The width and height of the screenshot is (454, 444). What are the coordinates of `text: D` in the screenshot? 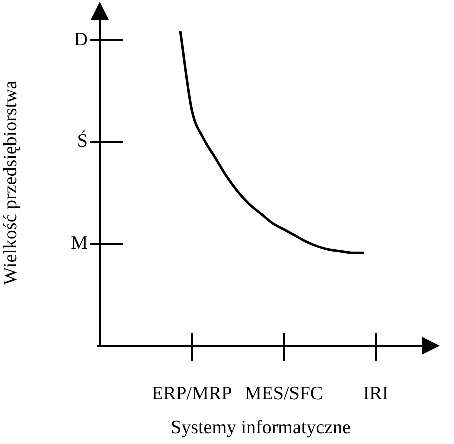 It's located at (81, 39).